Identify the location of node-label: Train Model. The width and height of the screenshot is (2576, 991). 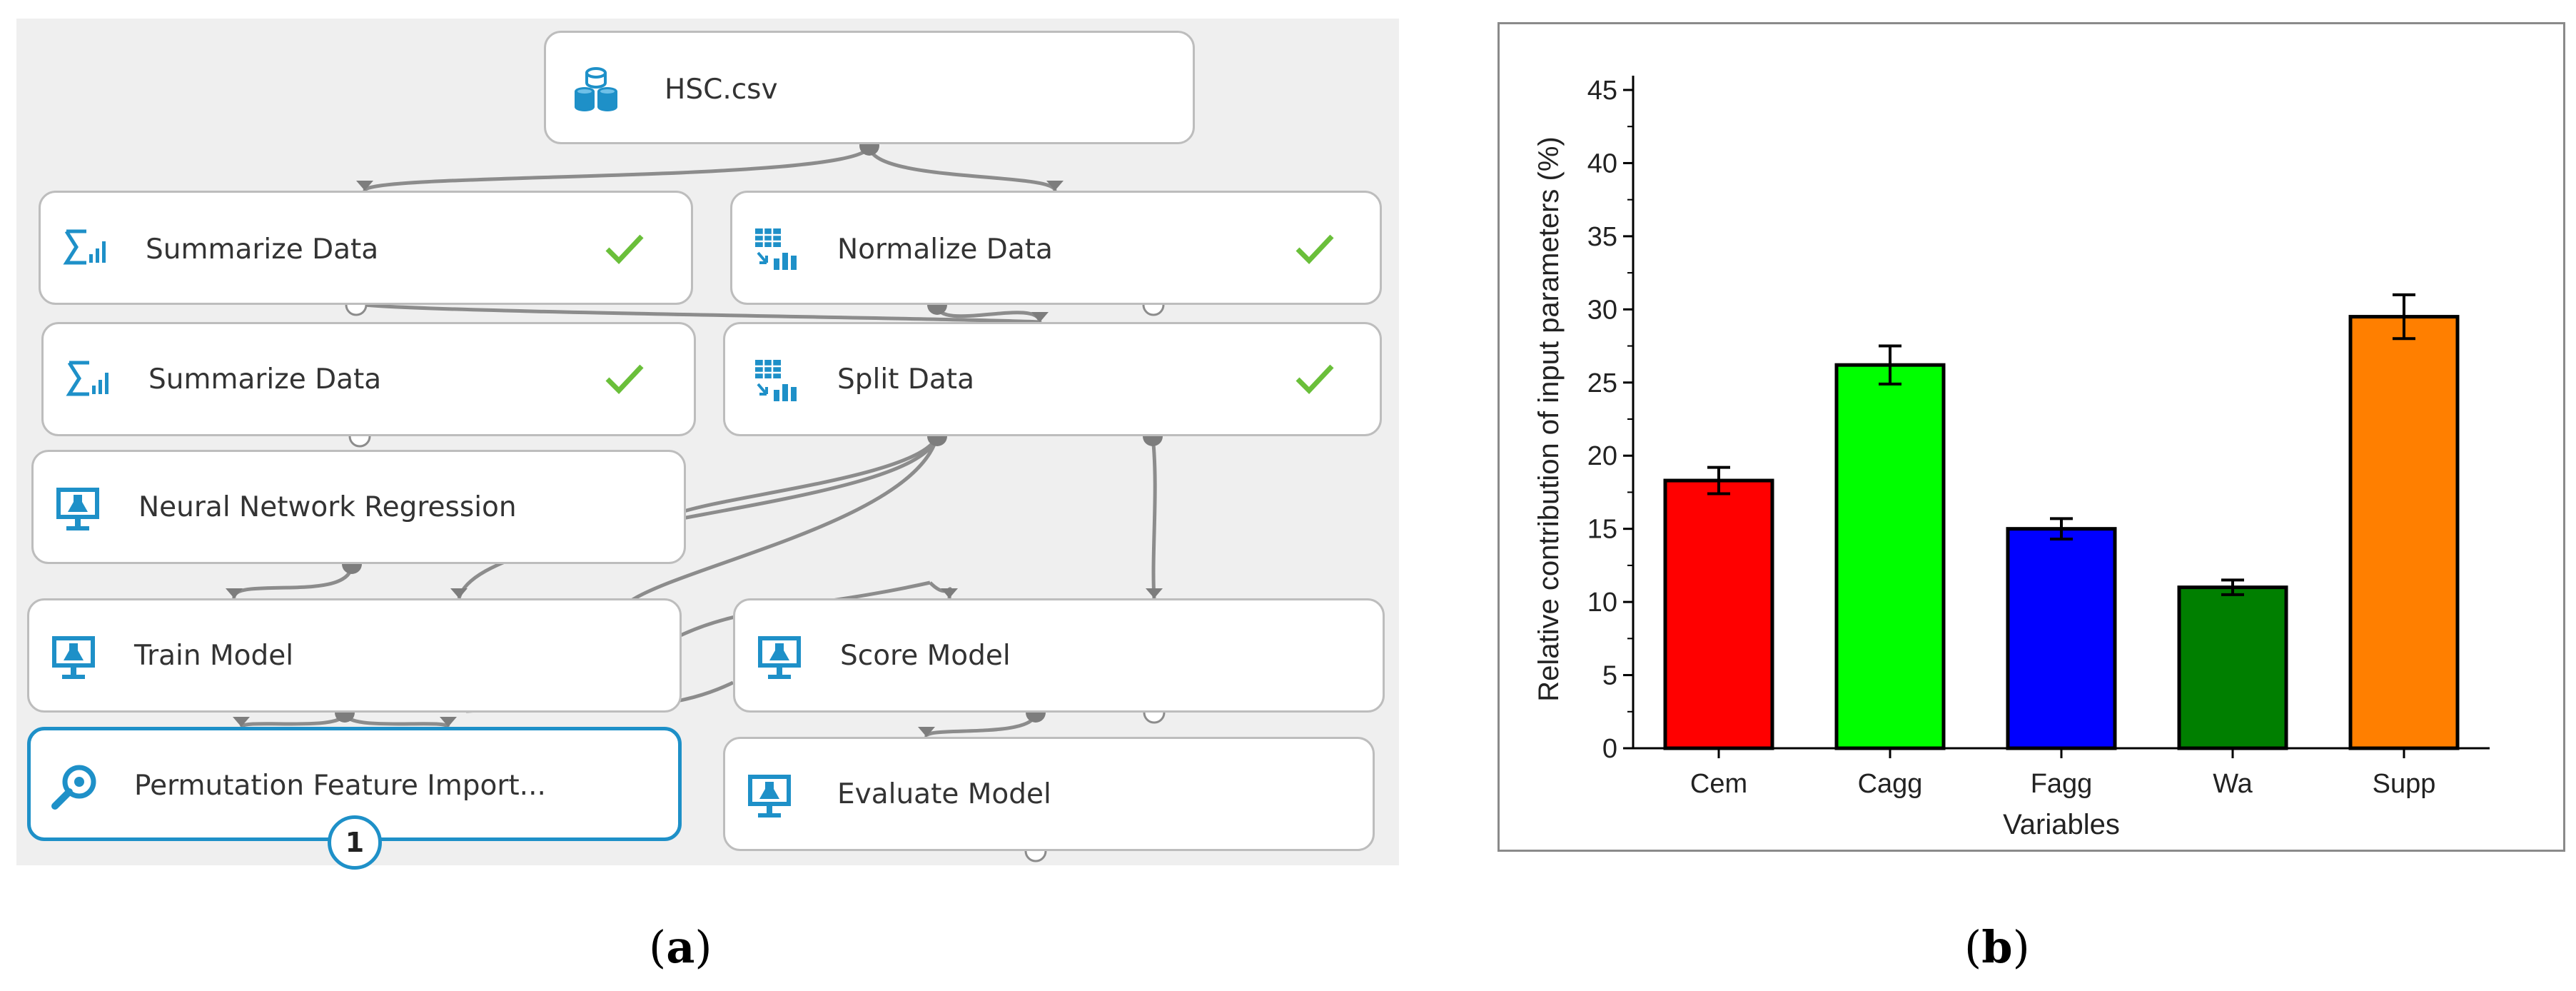
(214, 656).